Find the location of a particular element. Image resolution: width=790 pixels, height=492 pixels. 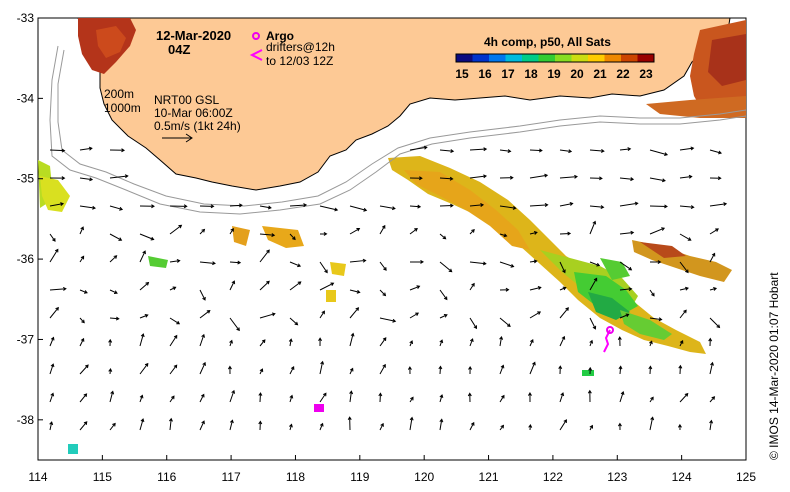

argo-icon is located at coordinates (256, 36).